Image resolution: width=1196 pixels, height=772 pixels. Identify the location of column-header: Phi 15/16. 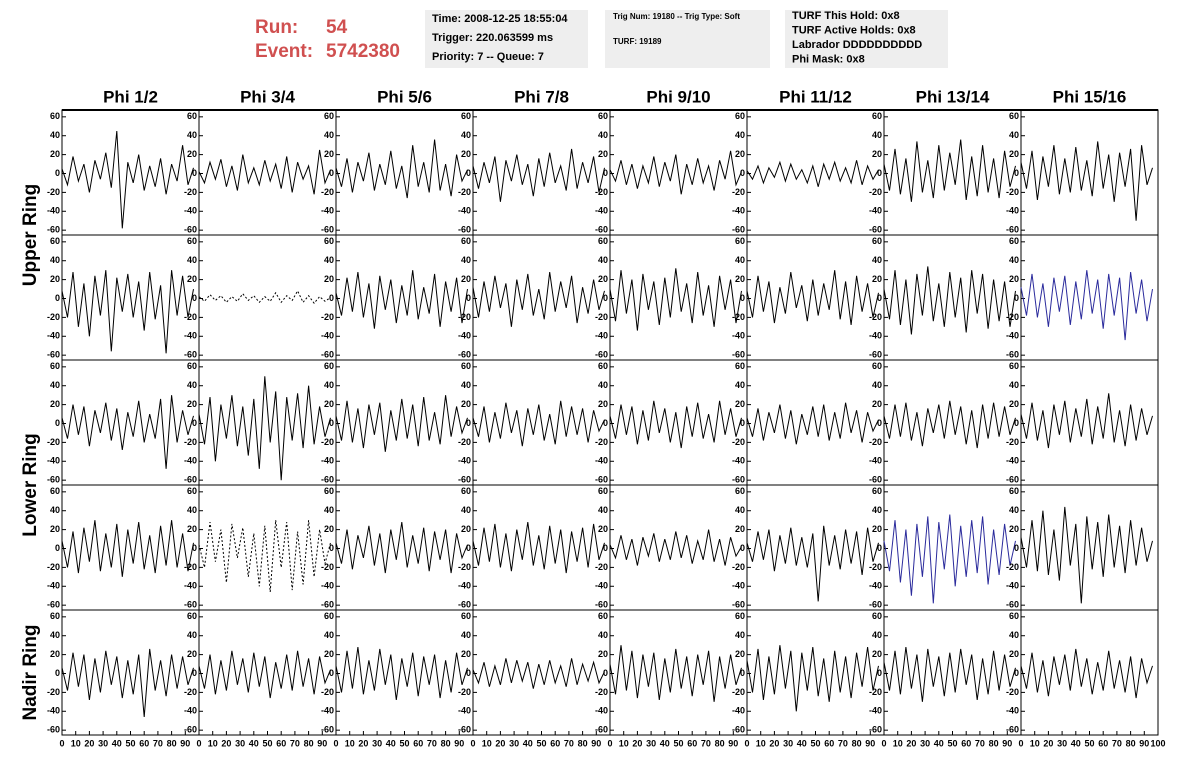
(1090, 96).